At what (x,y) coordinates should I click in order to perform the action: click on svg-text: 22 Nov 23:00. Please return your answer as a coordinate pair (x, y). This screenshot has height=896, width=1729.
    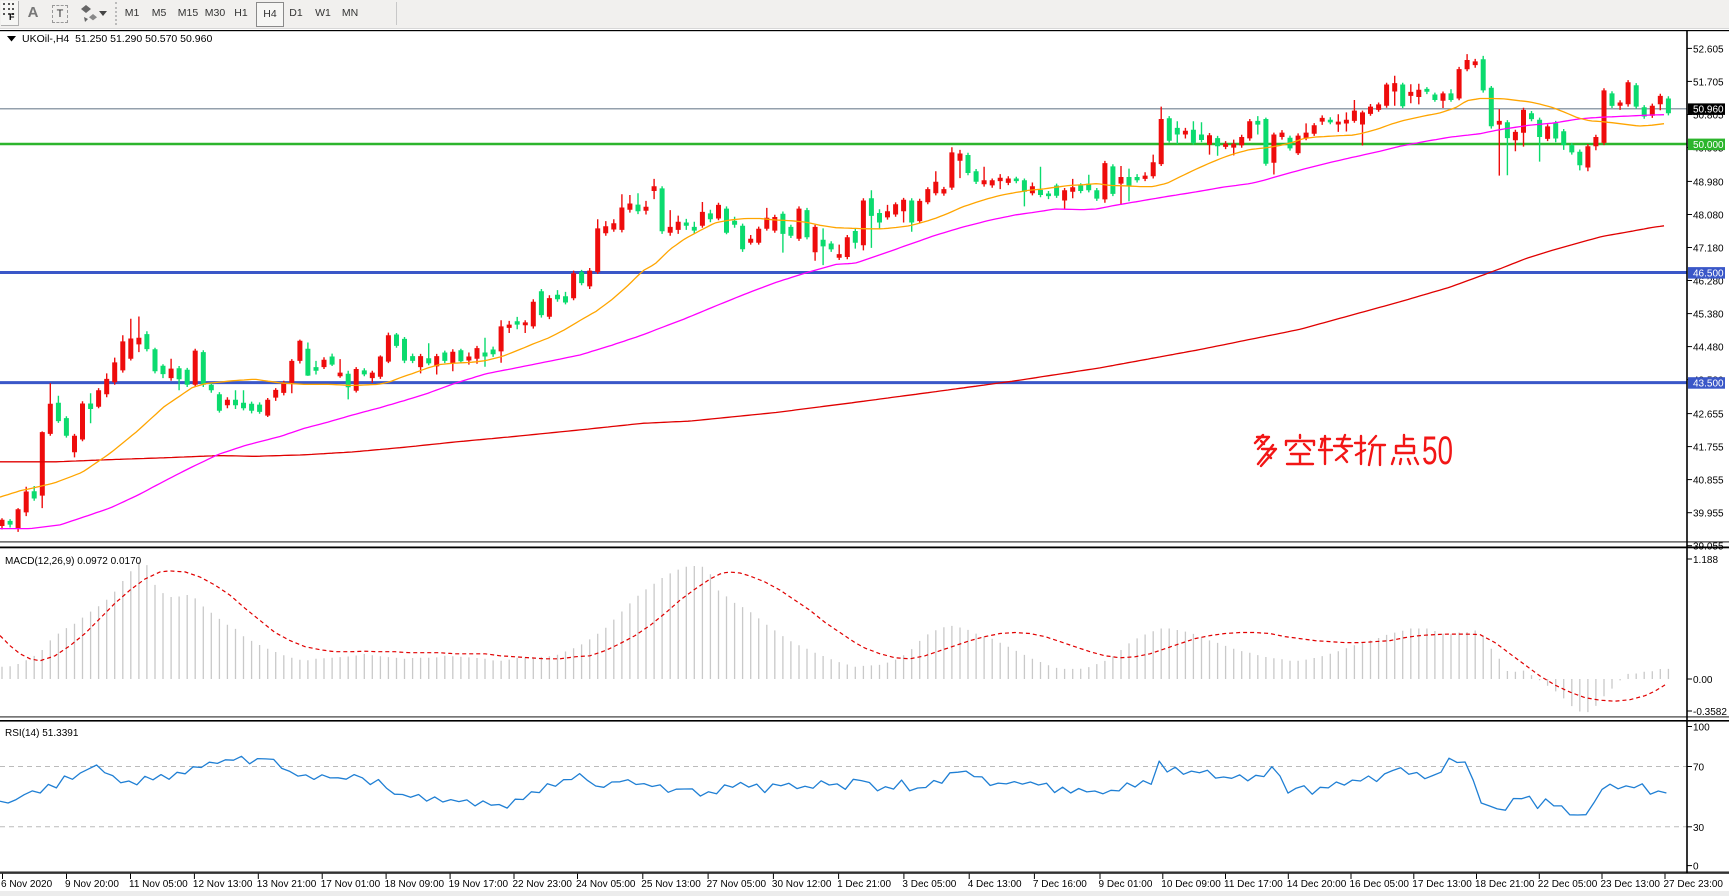
    Looking at the image, I should click on (543, 884).